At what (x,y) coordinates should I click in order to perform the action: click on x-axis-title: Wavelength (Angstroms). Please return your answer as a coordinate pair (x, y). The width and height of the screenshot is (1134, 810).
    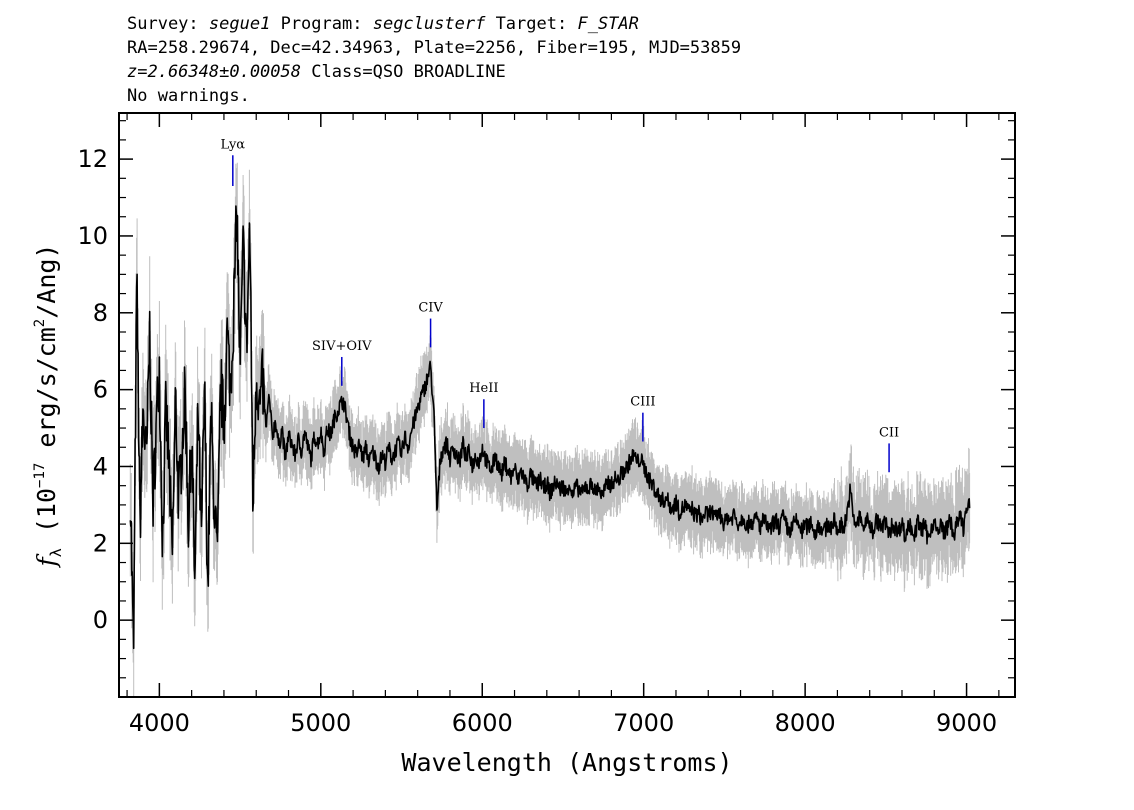
    Looking at the image, I should click on (566, 762).